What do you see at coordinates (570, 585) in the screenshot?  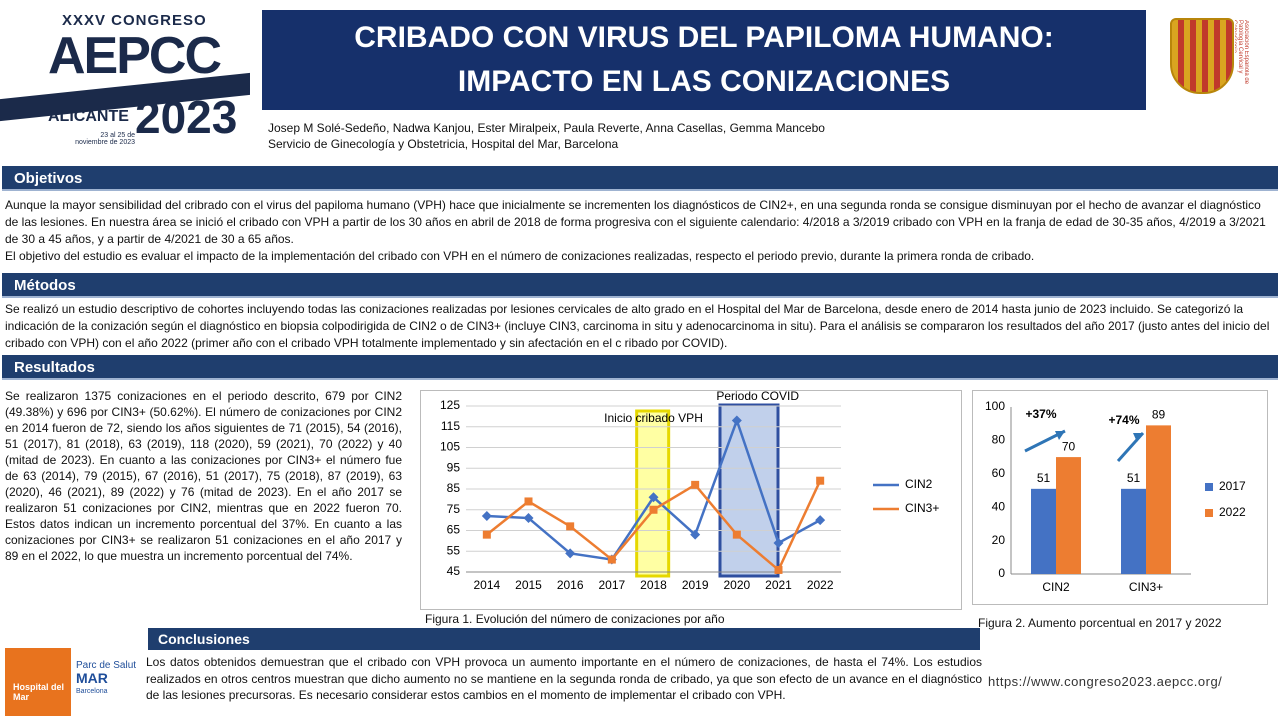 I see `x-tick-label: 2016` at bounding box center [570, 585].